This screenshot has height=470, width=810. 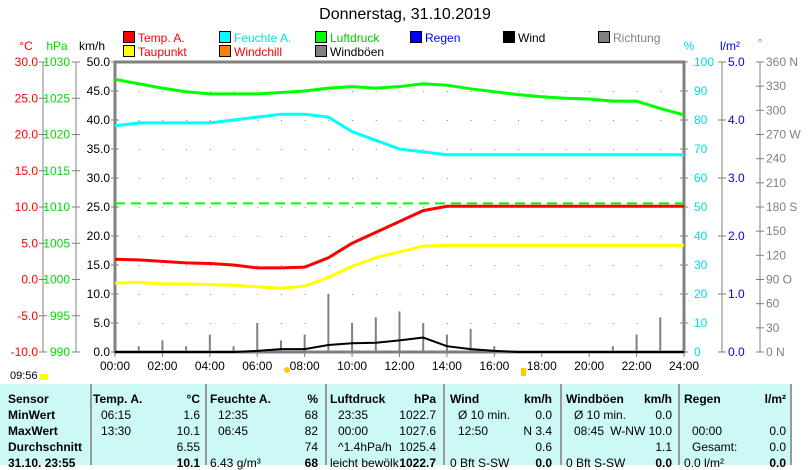 What do you see at coordinates (701, 91) in the screenshot?
I see `humidity-axis-label: 90` at bounding box center [701, 91].